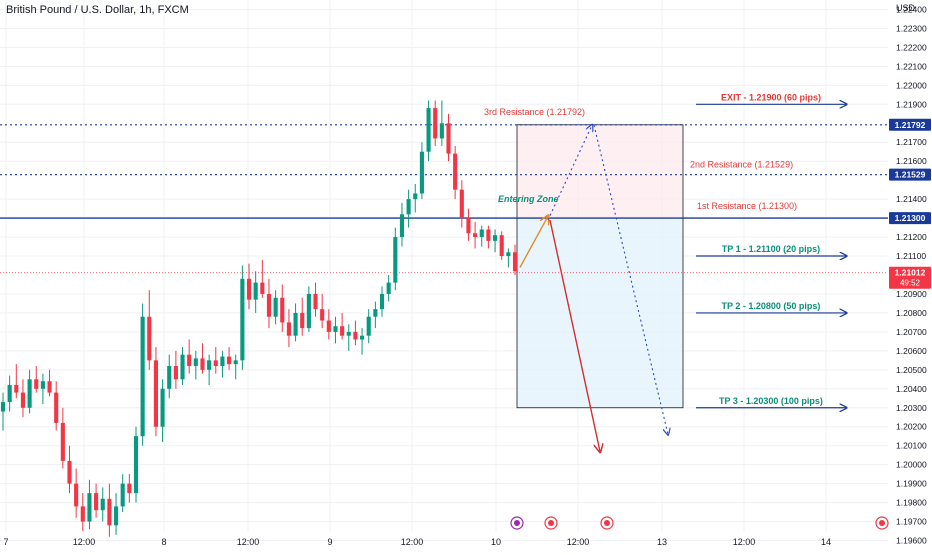 The image size is (932, 555). I want to click on resistance-label: 3rd Resistance (1.21792), so click(534, 112).